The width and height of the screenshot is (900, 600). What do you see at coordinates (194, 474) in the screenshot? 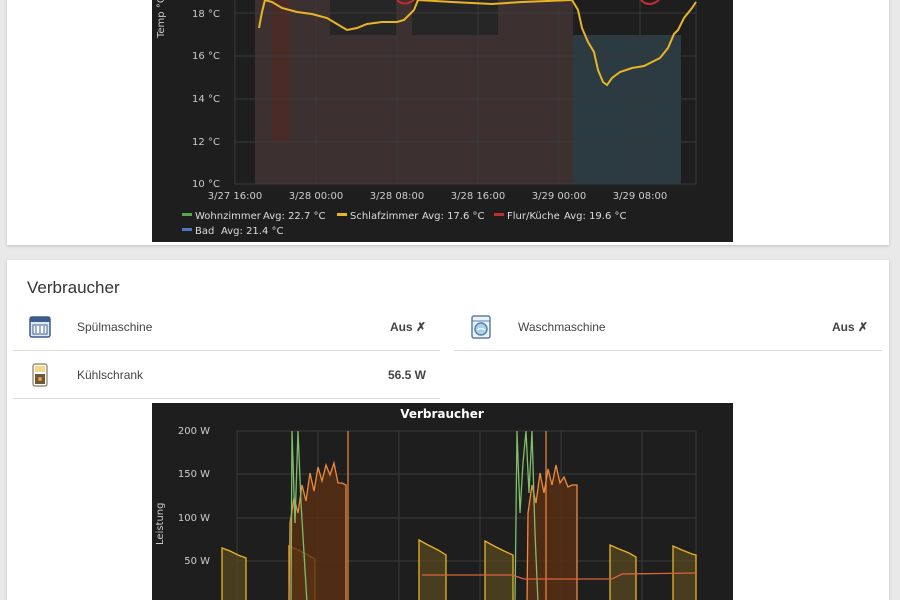
I see `ytick-label: 150 W` at bounding box center [194, 474].